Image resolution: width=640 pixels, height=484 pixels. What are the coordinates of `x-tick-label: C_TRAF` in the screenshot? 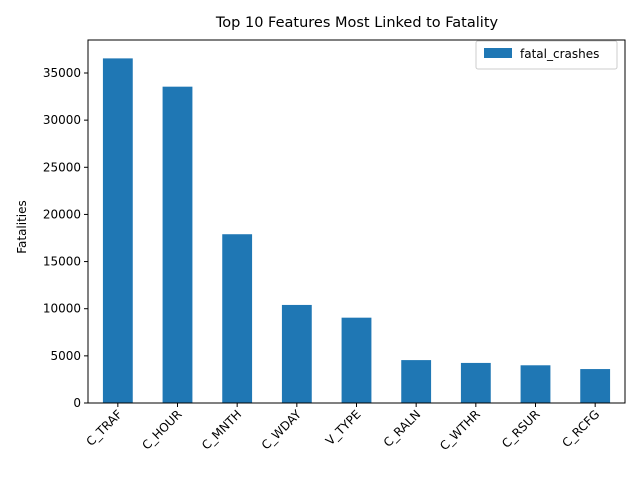 It's located at (104, 428).